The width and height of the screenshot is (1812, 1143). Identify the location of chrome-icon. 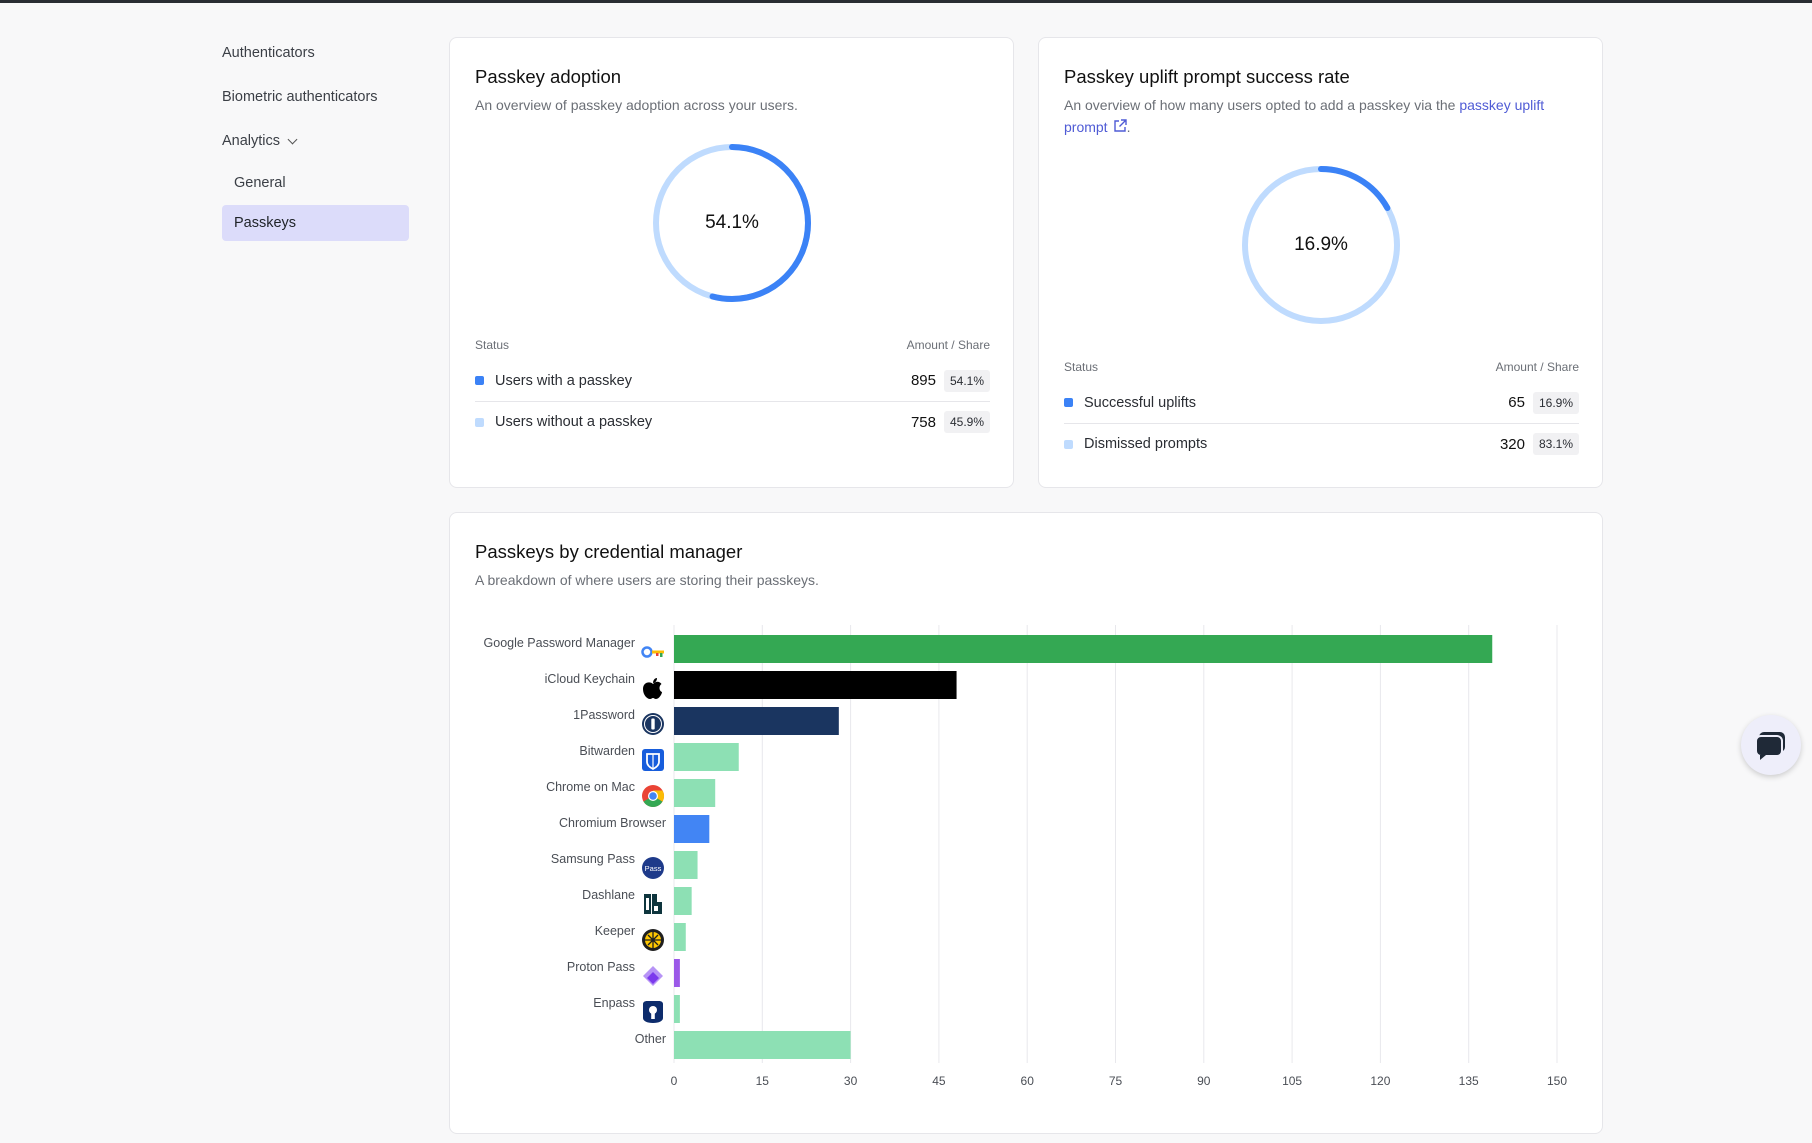
(653, 796).